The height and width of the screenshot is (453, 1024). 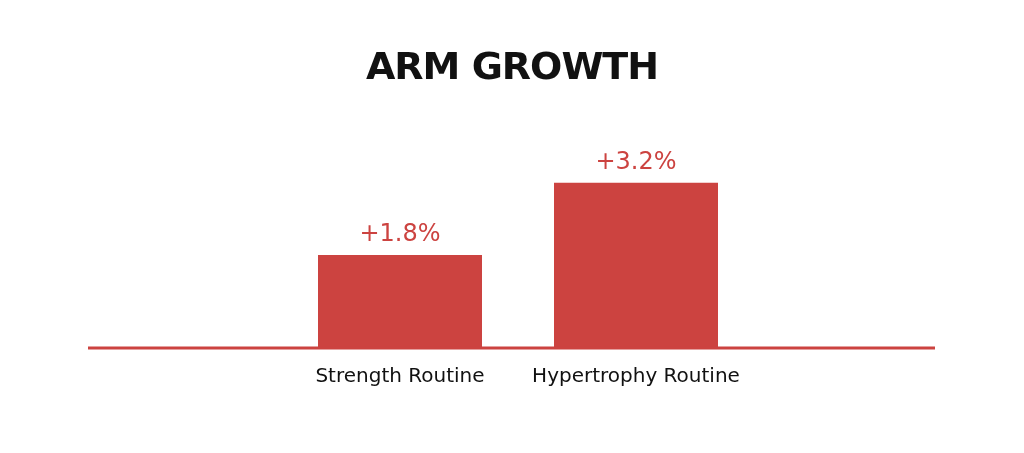 I want to click on data-label: +1.8%, so click(x=400, y=233).